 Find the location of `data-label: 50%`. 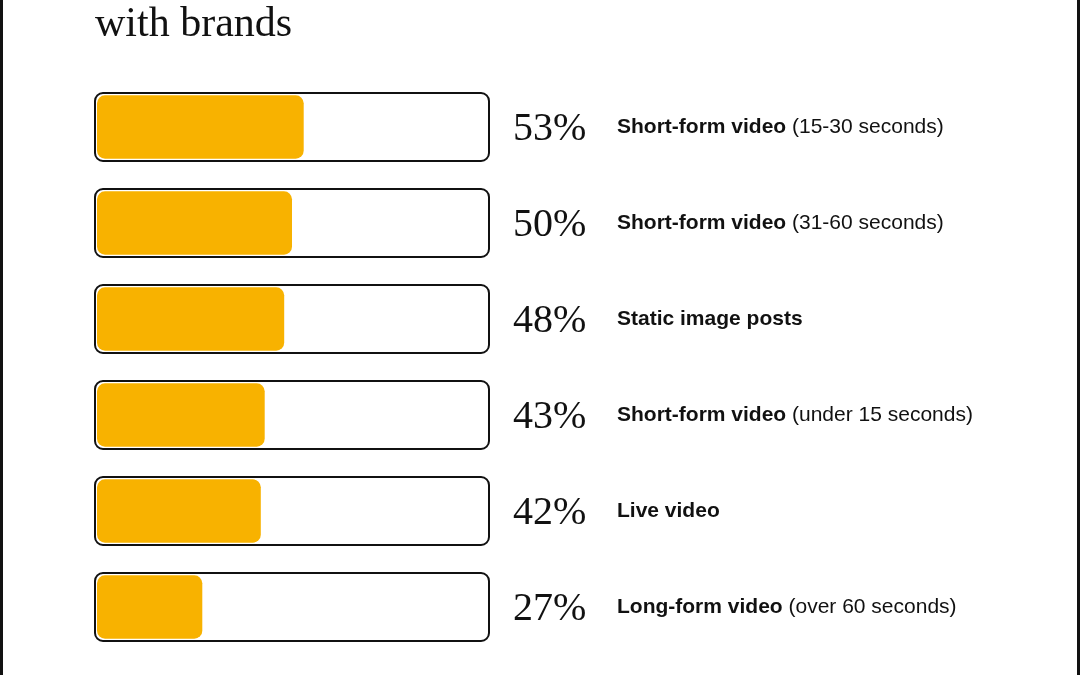

data-label: 50% is located at coordinates (550, 222).